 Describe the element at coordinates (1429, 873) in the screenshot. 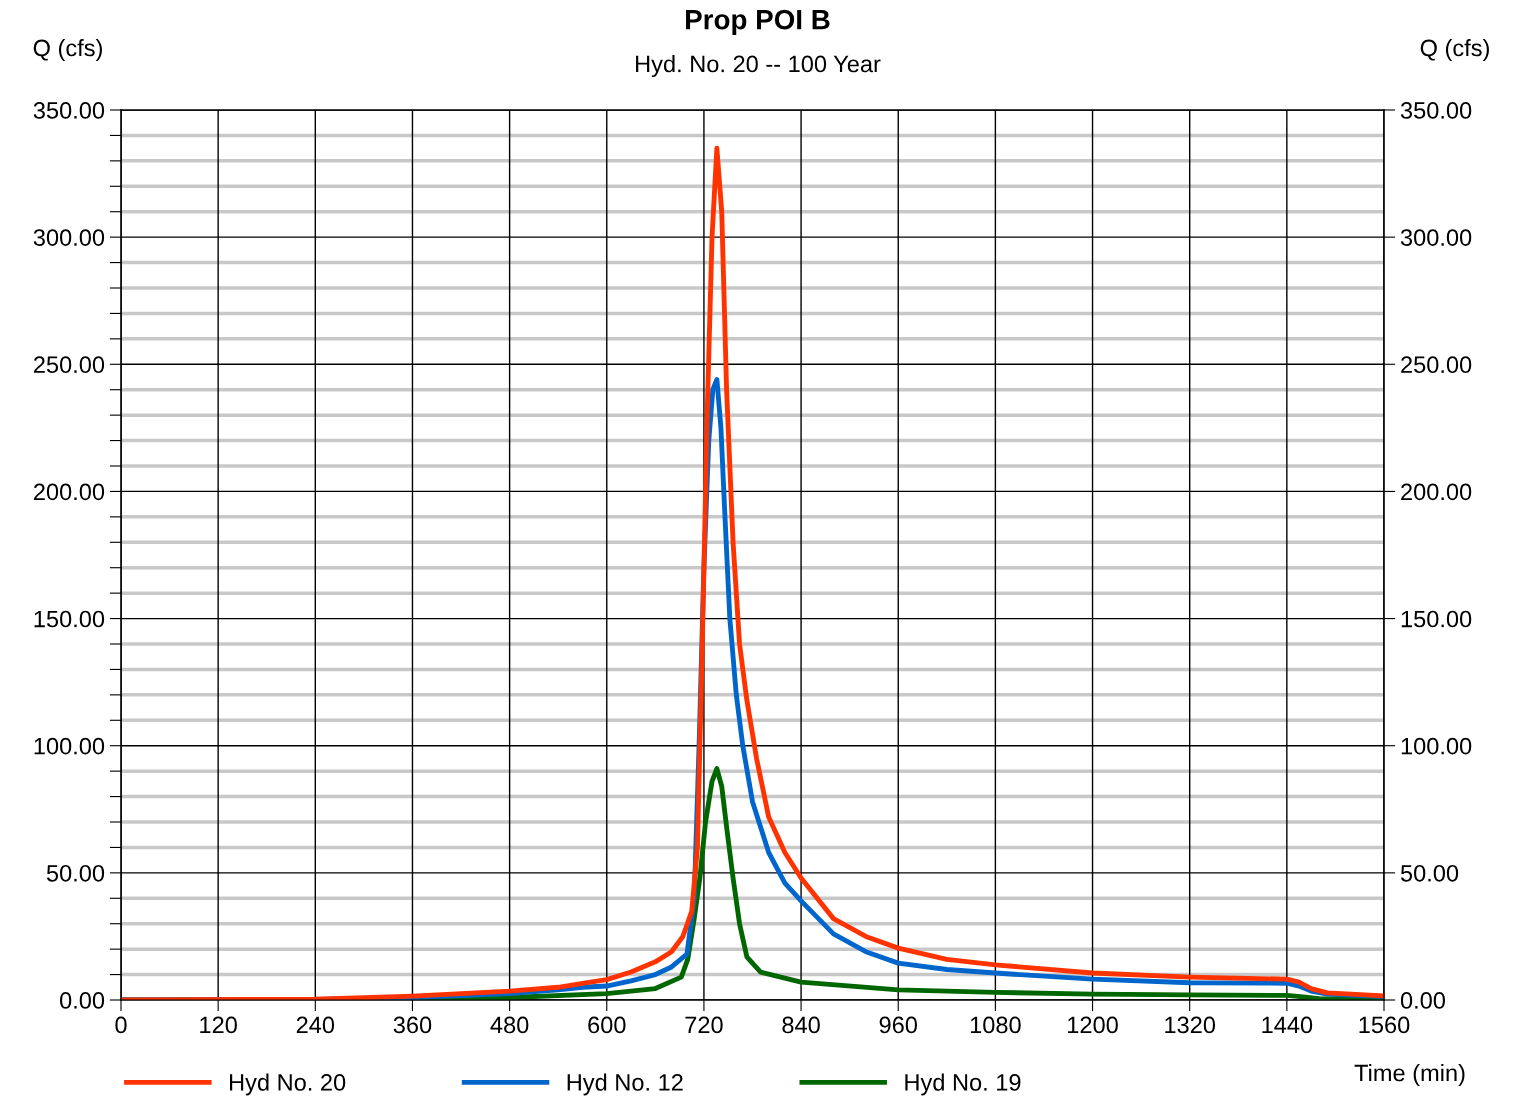

I see `y2-tick-label: 50.00` at that location.